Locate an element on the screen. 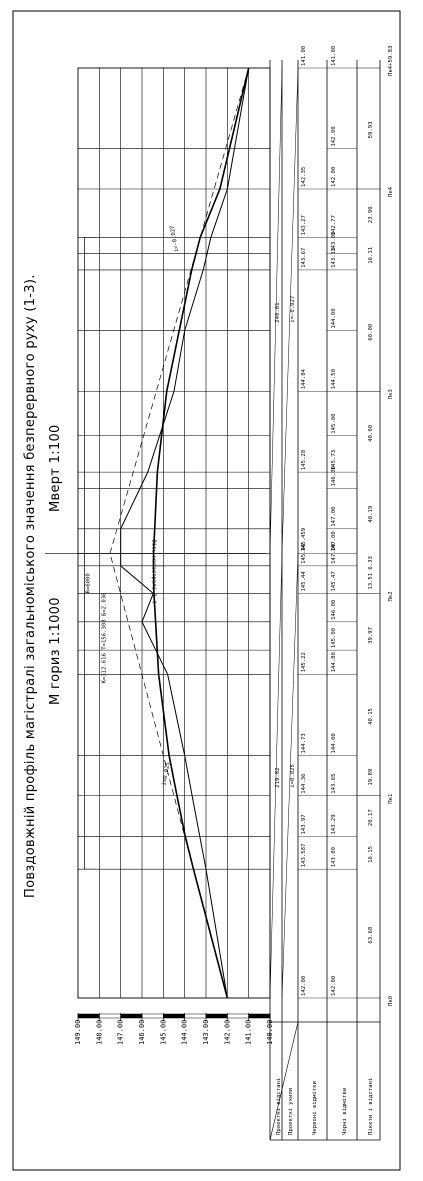 The image size is (423, 1181). black-mark-value: 145.73 is located at coordinates (334, 460).